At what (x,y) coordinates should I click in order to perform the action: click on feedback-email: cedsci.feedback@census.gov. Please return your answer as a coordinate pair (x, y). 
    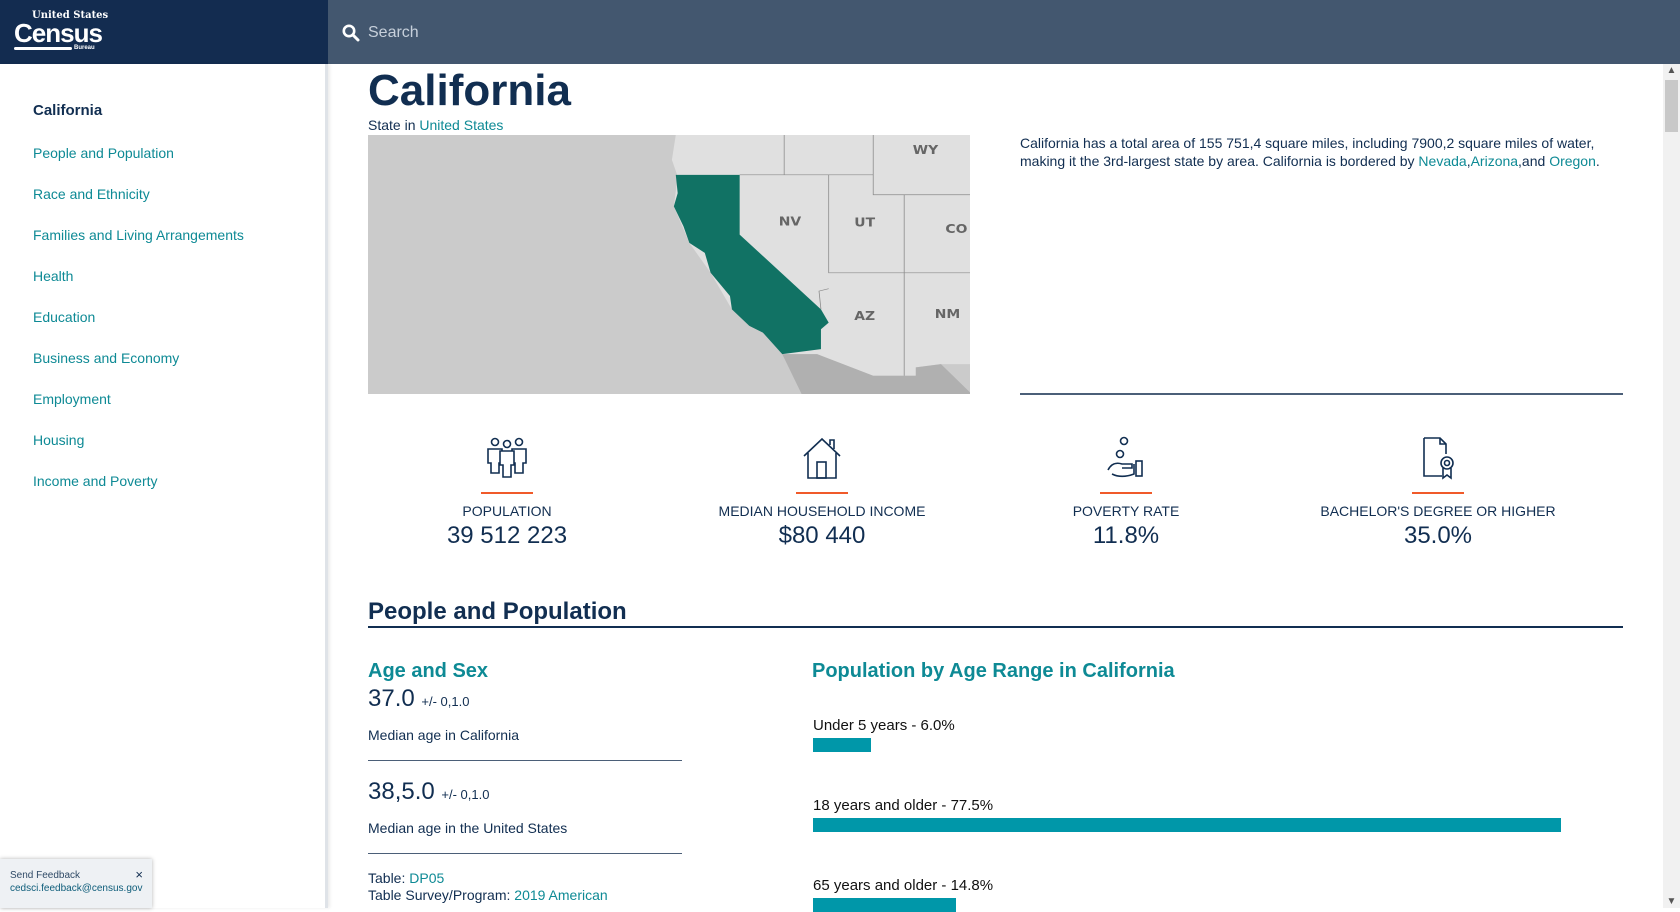
    Looking at the image, I should click on (76, 888).